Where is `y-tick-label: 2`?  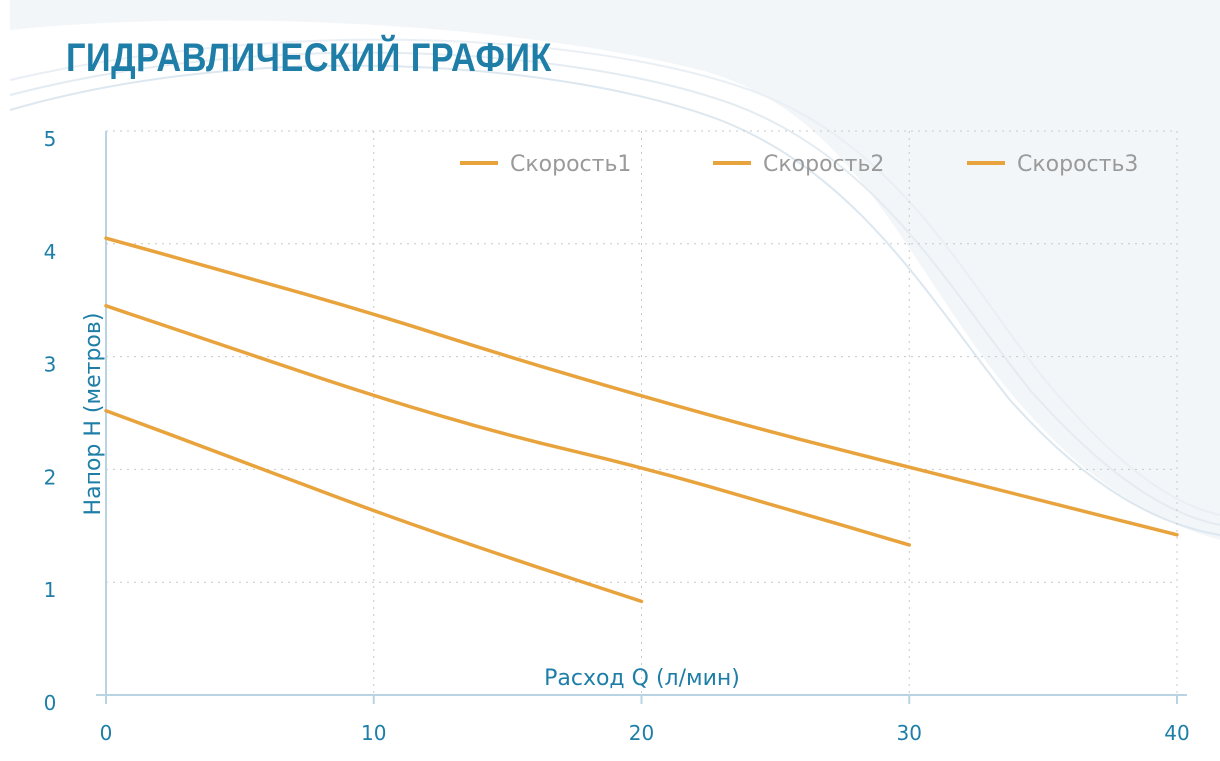
y-tick-label: 2 is located at coordinates (50, 477).